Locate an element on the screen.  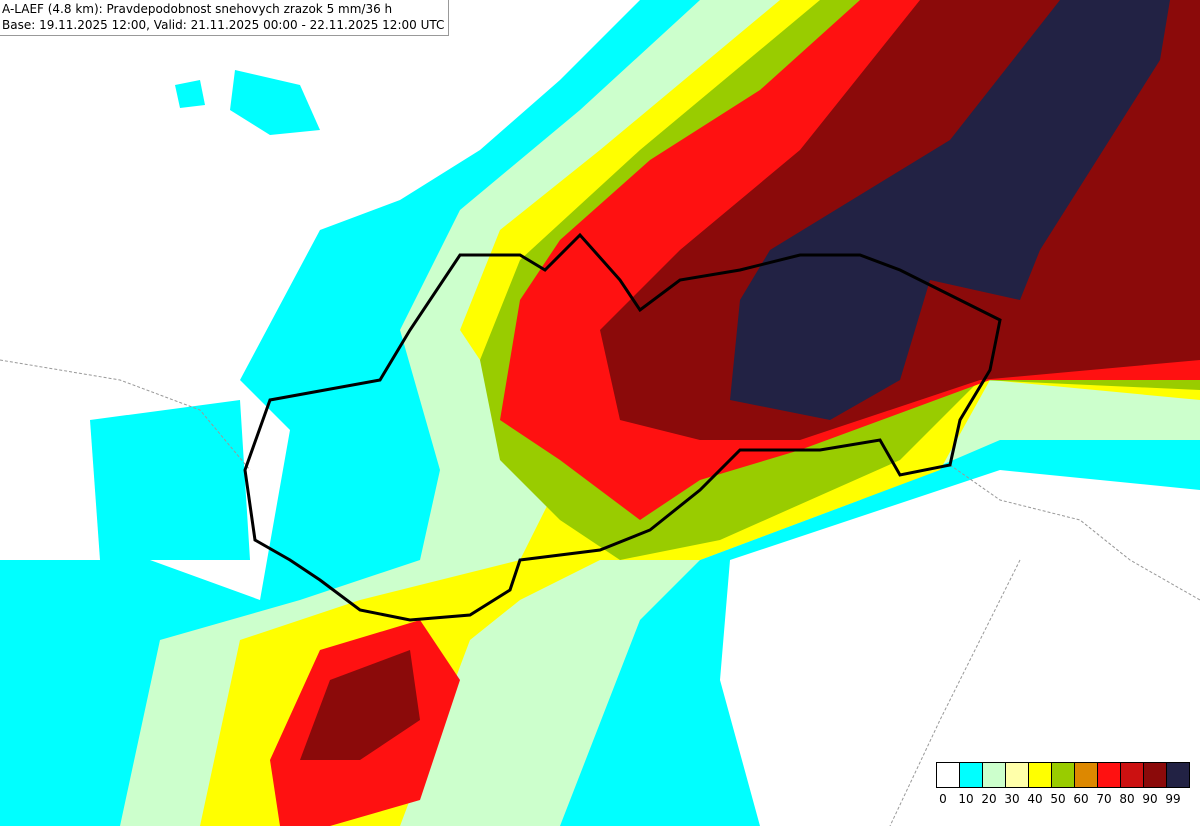
legend-label: 10 is located at coordinates (966, 799).